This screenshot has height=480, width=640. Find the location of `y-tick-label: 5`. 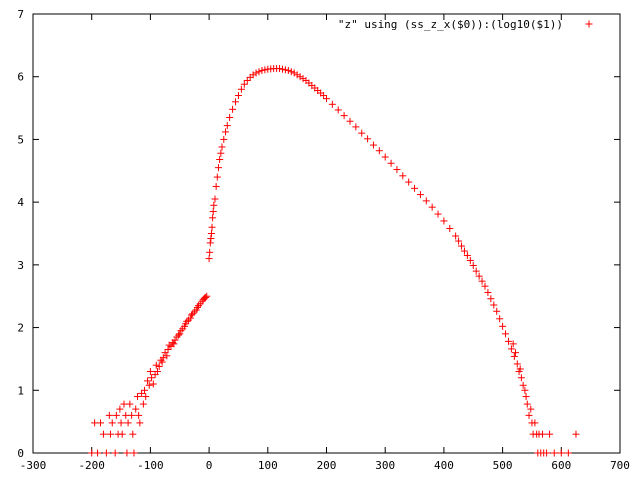

y-tick-label: 5 is located at coordinates (20, 139).